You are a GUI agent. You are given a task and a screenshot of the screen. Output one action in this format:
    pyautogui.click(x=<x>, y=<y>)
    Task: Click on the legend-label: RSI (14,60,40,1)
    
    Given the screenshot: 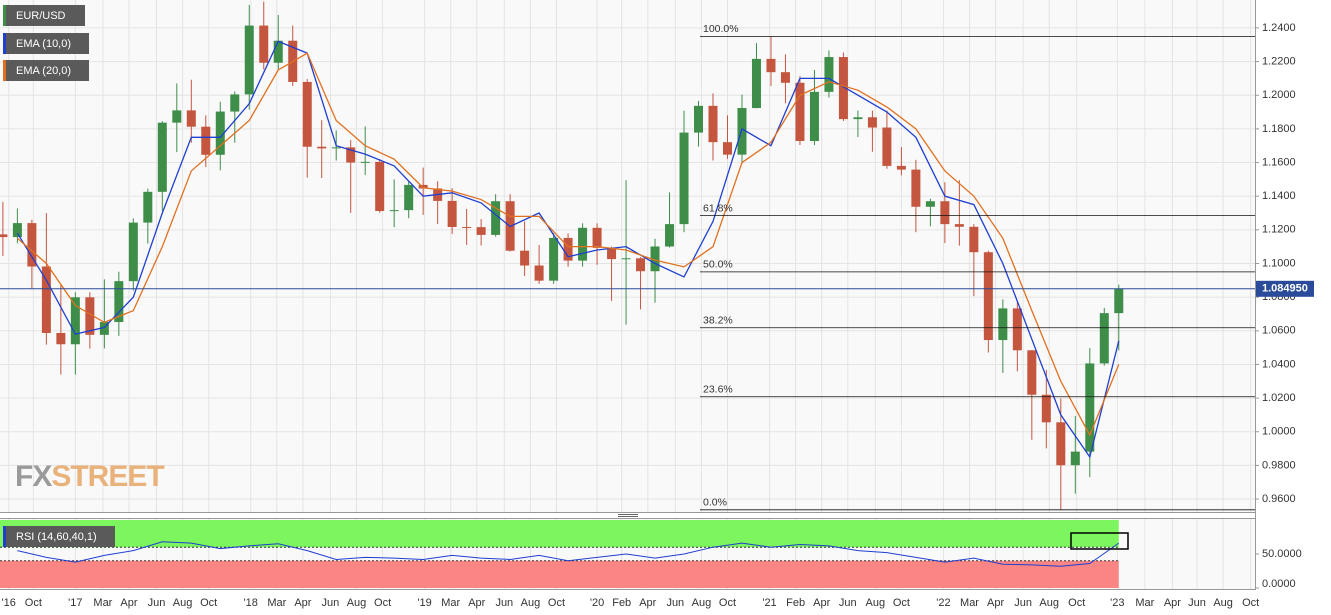 What is the action you would take?
    pyautogui.click(x=56, y=537)
    